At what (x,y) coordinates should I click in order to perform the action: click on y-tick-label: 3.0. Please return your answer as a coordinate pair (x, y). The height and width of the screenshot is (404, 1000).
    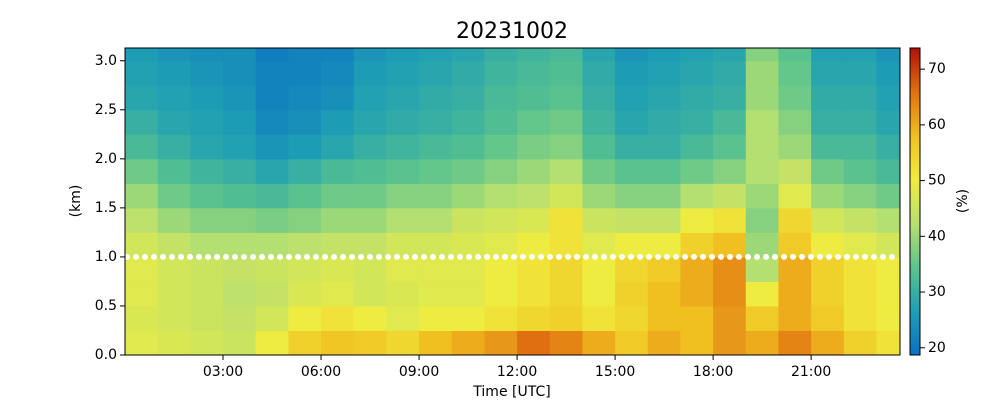
    Looking at the image, I should click on (106, 61).